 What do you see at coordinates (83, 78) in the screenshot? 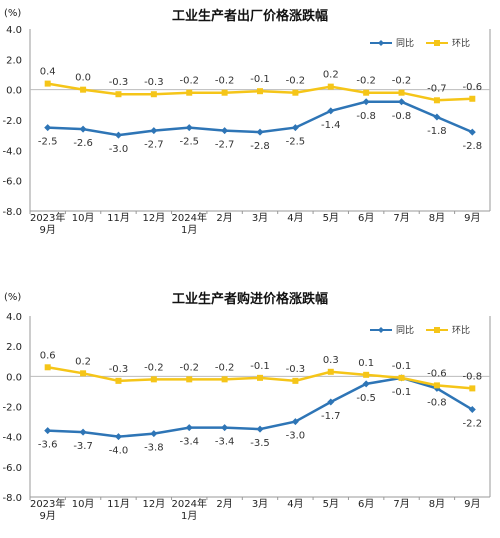
I see `data-label-mom: 0.0` at bounding box center [83, 78].